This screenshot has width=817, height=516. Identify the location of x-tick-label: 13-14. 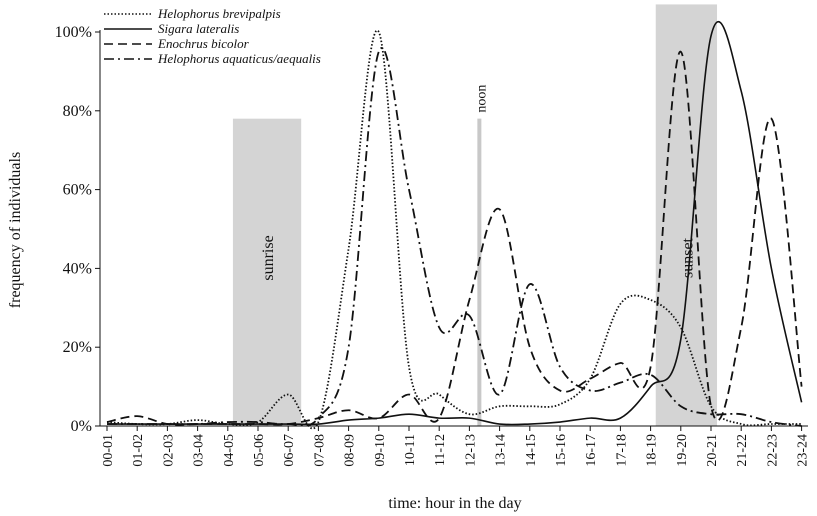
(501, 450).